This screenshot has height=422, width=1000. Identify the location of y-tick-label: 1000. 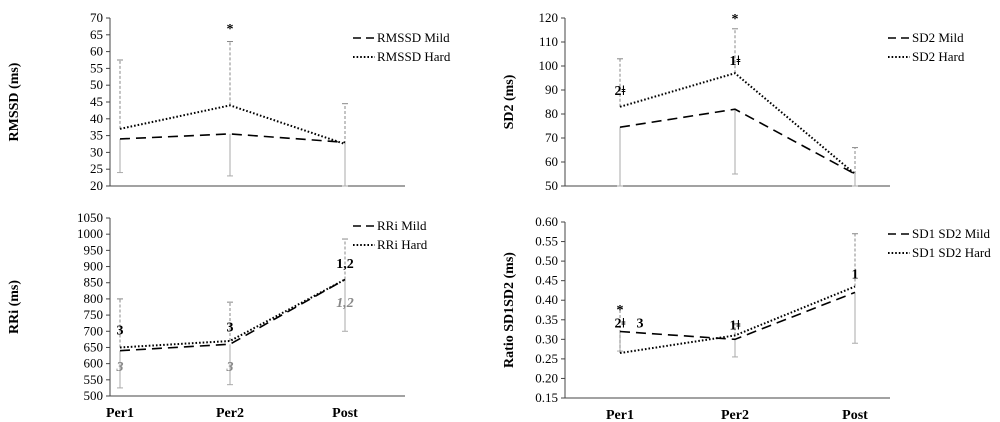
(90, 233).